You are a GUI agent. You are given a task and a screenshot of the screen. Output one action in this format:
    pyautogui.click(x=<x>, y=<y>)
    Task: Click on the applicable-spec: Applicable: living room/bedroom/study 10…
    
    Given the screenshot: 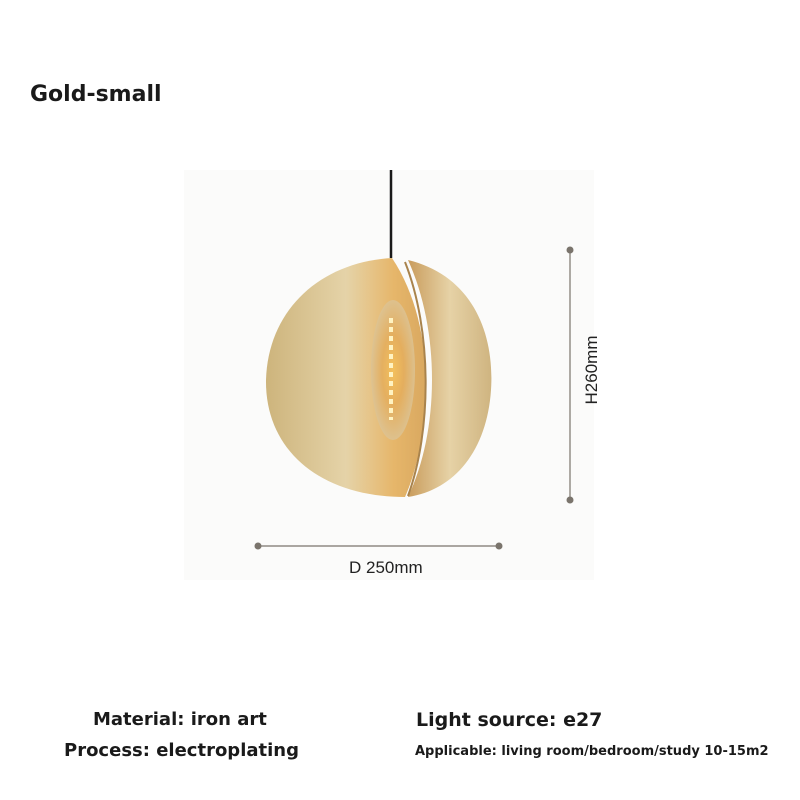 What is the action you would take?
    pyautogui.click(x=592, y=751)
    